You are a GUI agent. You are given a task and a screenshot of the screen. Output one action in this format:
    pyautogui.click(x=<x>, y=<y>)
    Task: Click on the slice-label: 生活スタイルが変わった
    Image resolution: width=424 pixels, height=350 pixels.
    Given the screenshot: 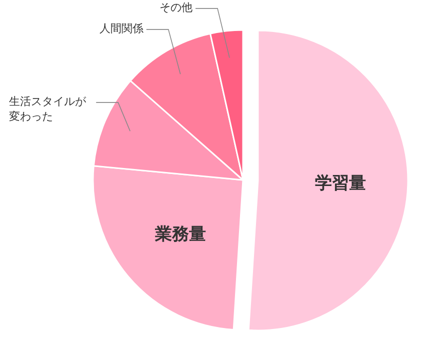 What is the action you would take?
    pyautogui.click(x=48, y=109)
    